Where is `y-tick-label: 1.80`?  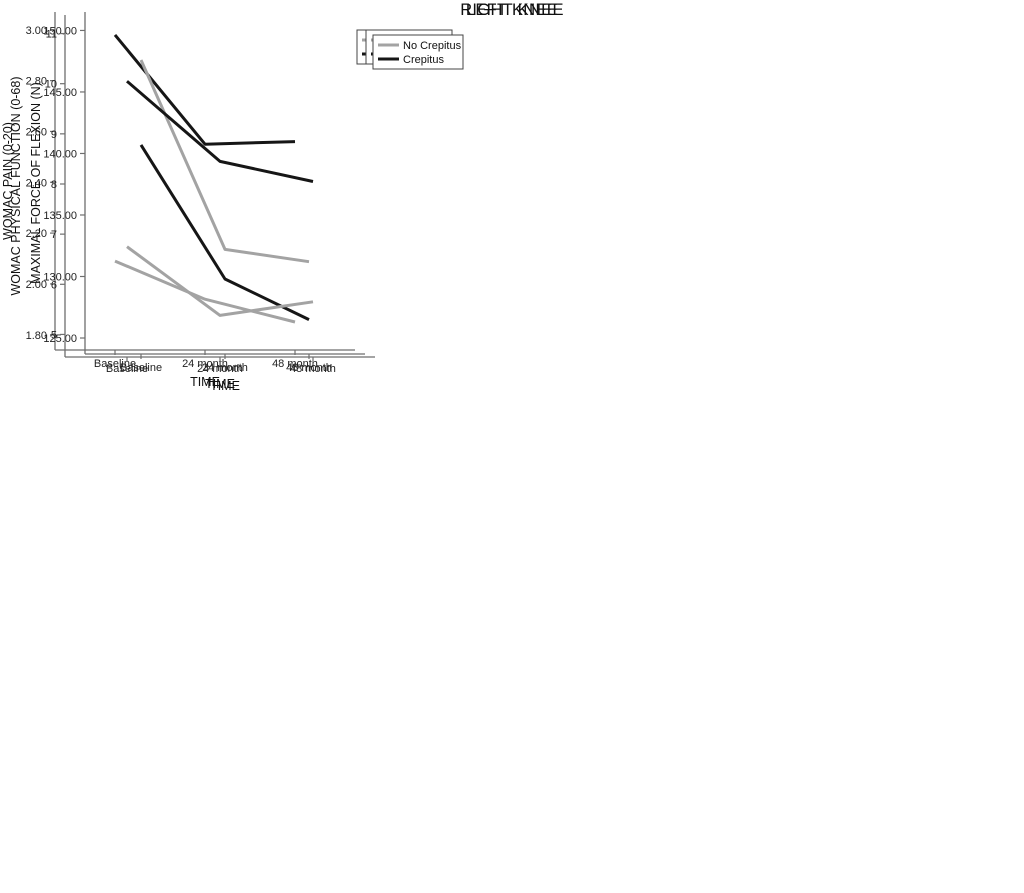
y-tick-label: 1.80 is located at coordinates (36, 336).